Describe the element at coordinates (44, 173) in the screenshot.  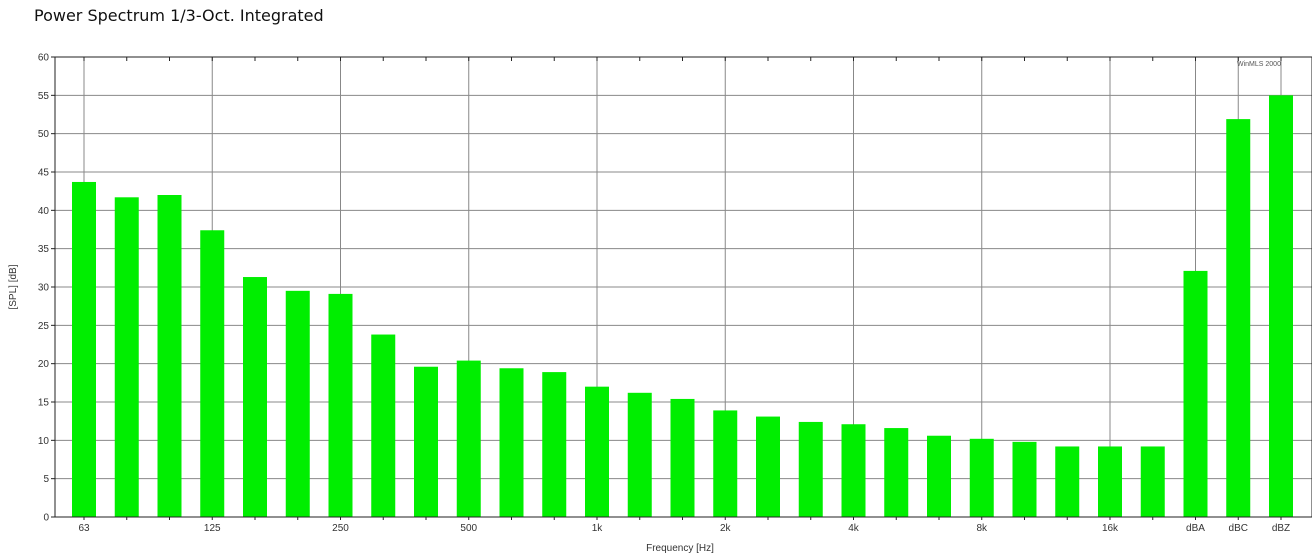
I see `y-tick-label: 45` at that location.